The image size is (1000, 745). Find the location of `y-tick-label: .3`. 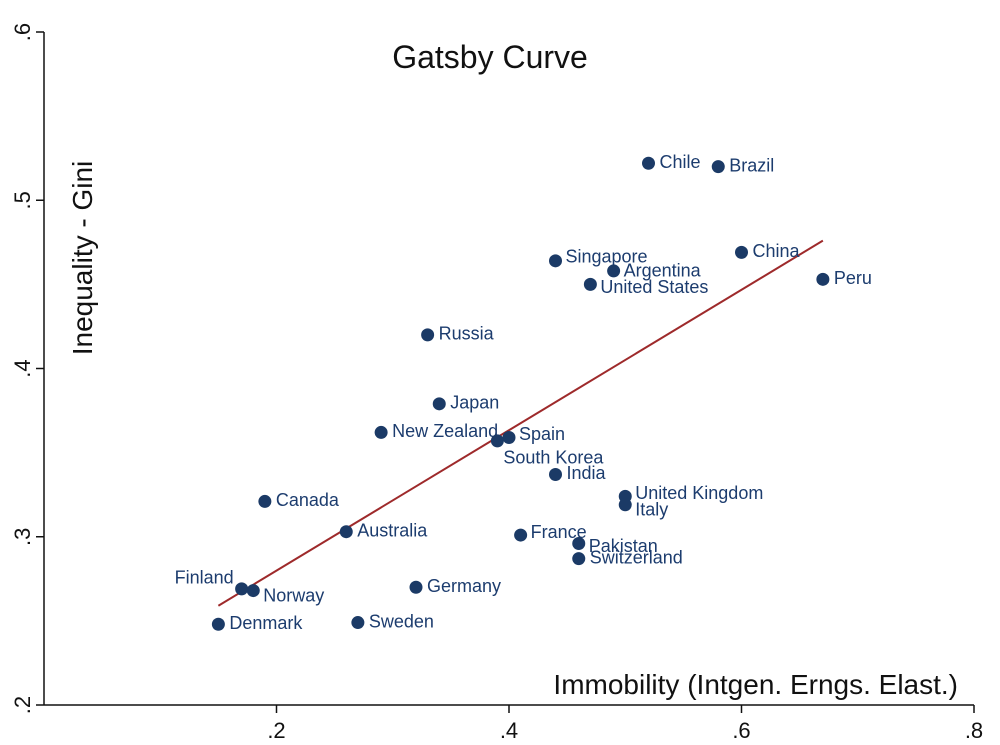

y-tick-label: .3 is located at coordinates (22, 537).